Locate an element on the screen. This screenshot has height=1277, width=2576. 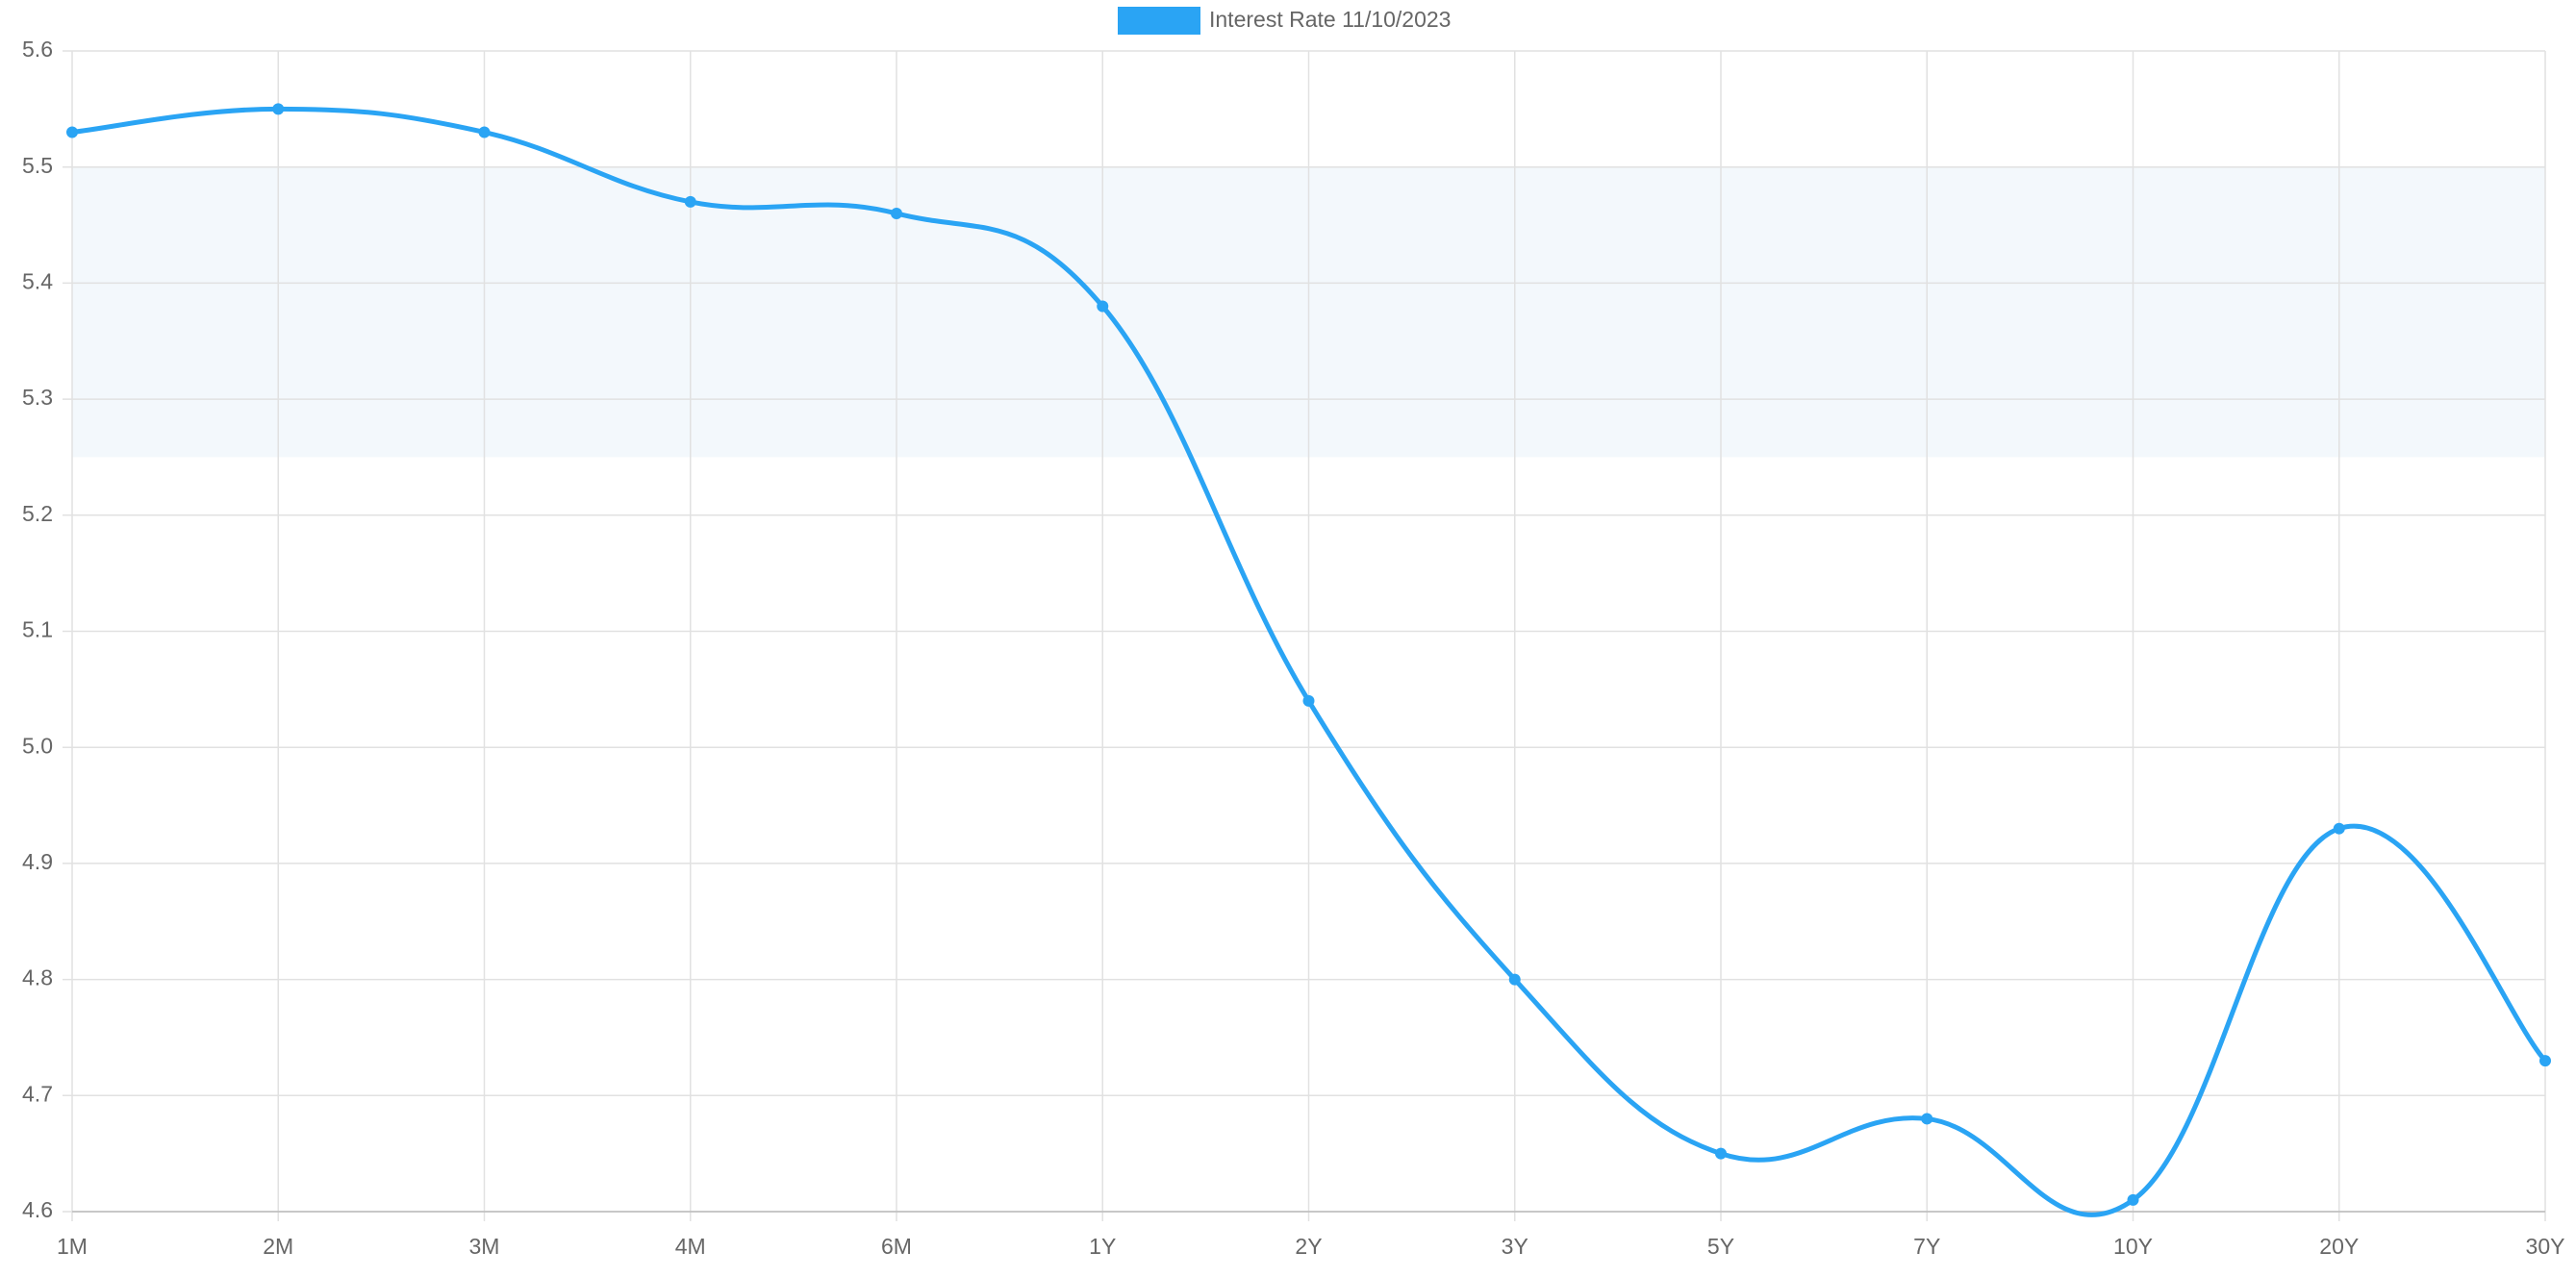
y-tick-label: 5.0 is located at coordinates (37, 745).